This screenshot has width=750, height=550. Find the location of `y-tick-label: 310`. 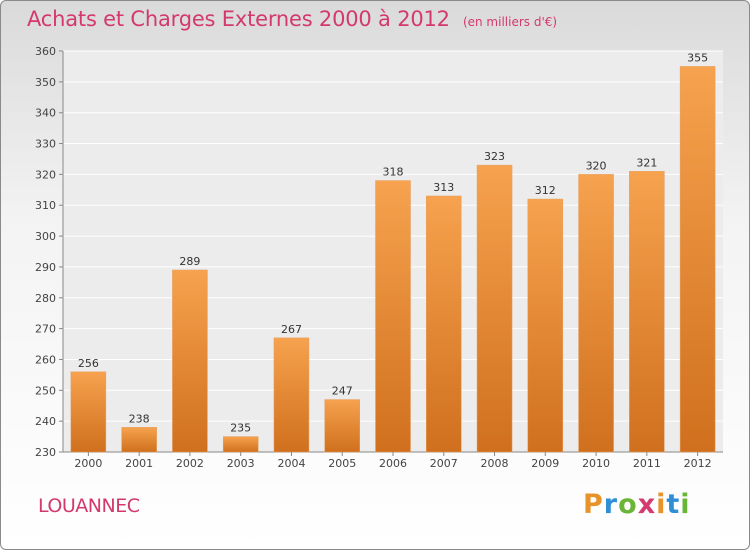

y-tick-label: 310 is located at coordinates (45, 205).